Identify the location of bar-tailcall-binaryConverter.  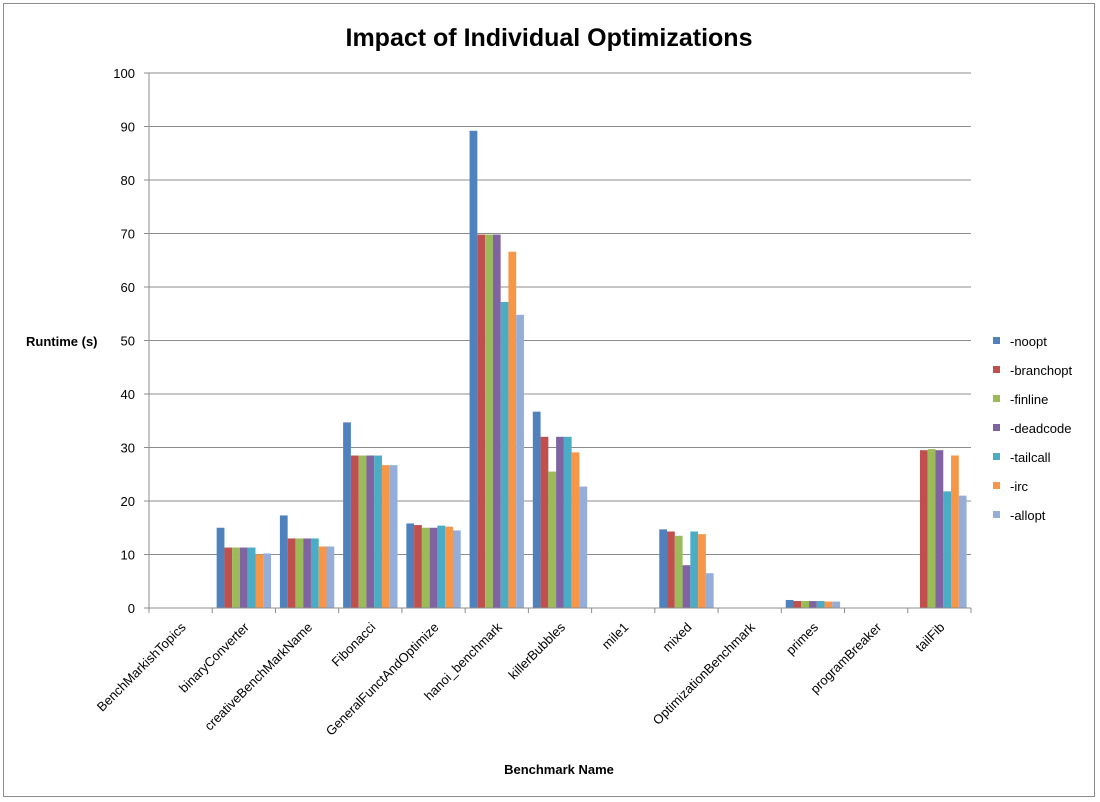
(251, 577).